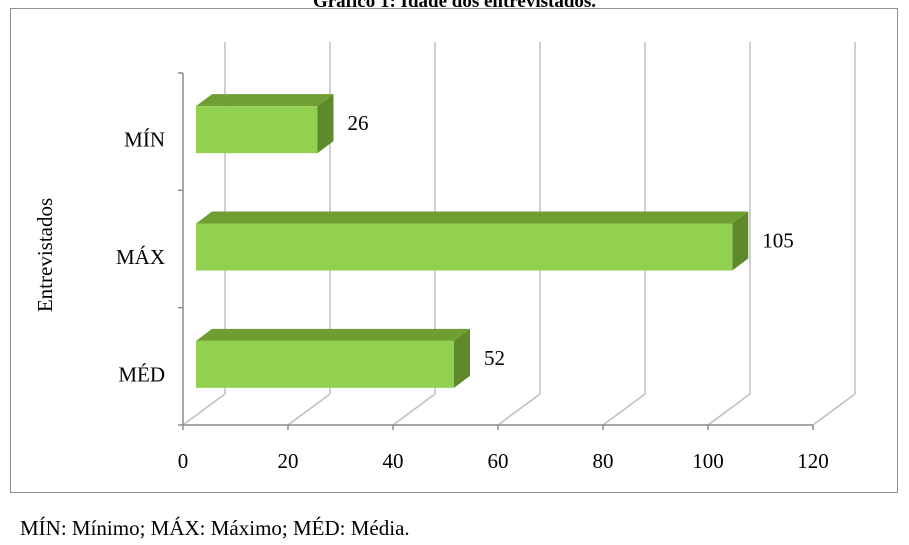  What do you see at coordinates (140, 257) in the screenshot?
I see `category-tick-label: MÁX` at bounding box center [140, 257].